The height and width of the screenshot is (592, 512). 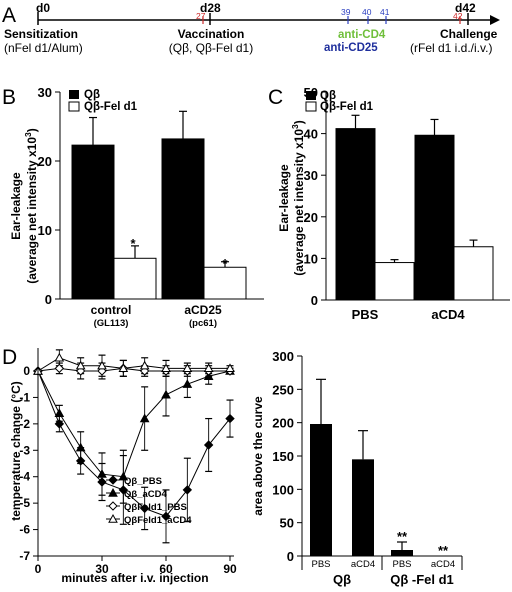 I want to click on d-bar-sig-3: **, so click(x=402, y=536).